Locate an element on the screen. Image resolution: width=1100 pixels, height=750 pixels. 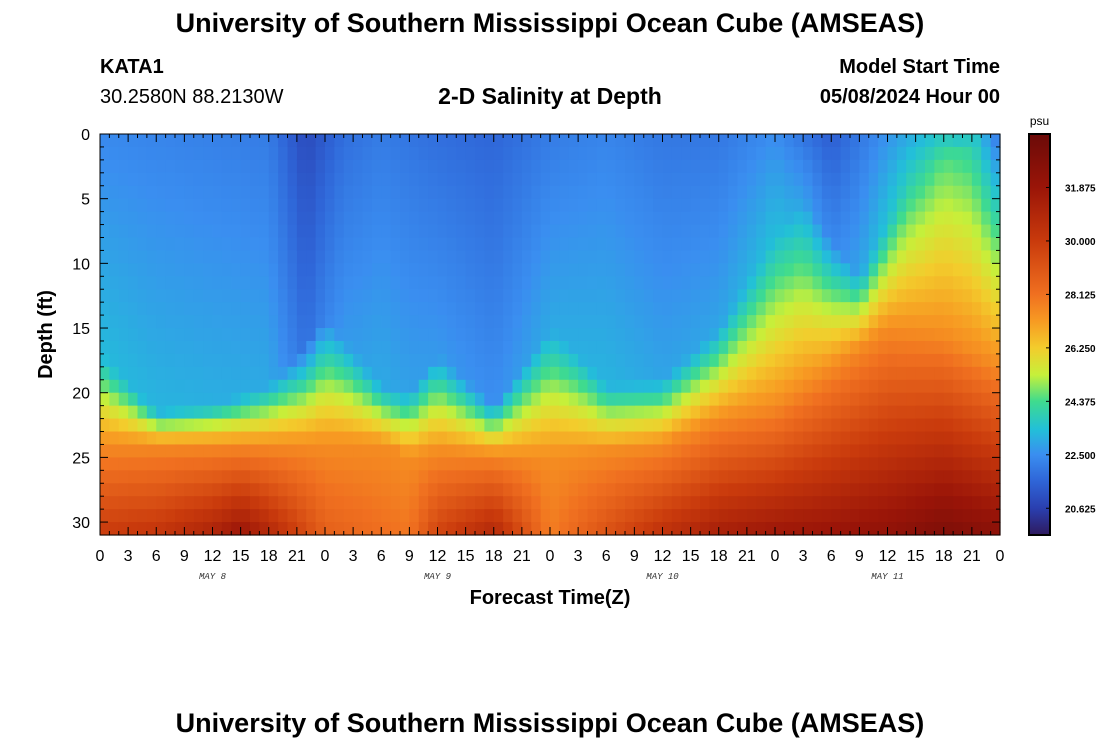
x-tick-label: 0 is located at coordinates (775, 556).